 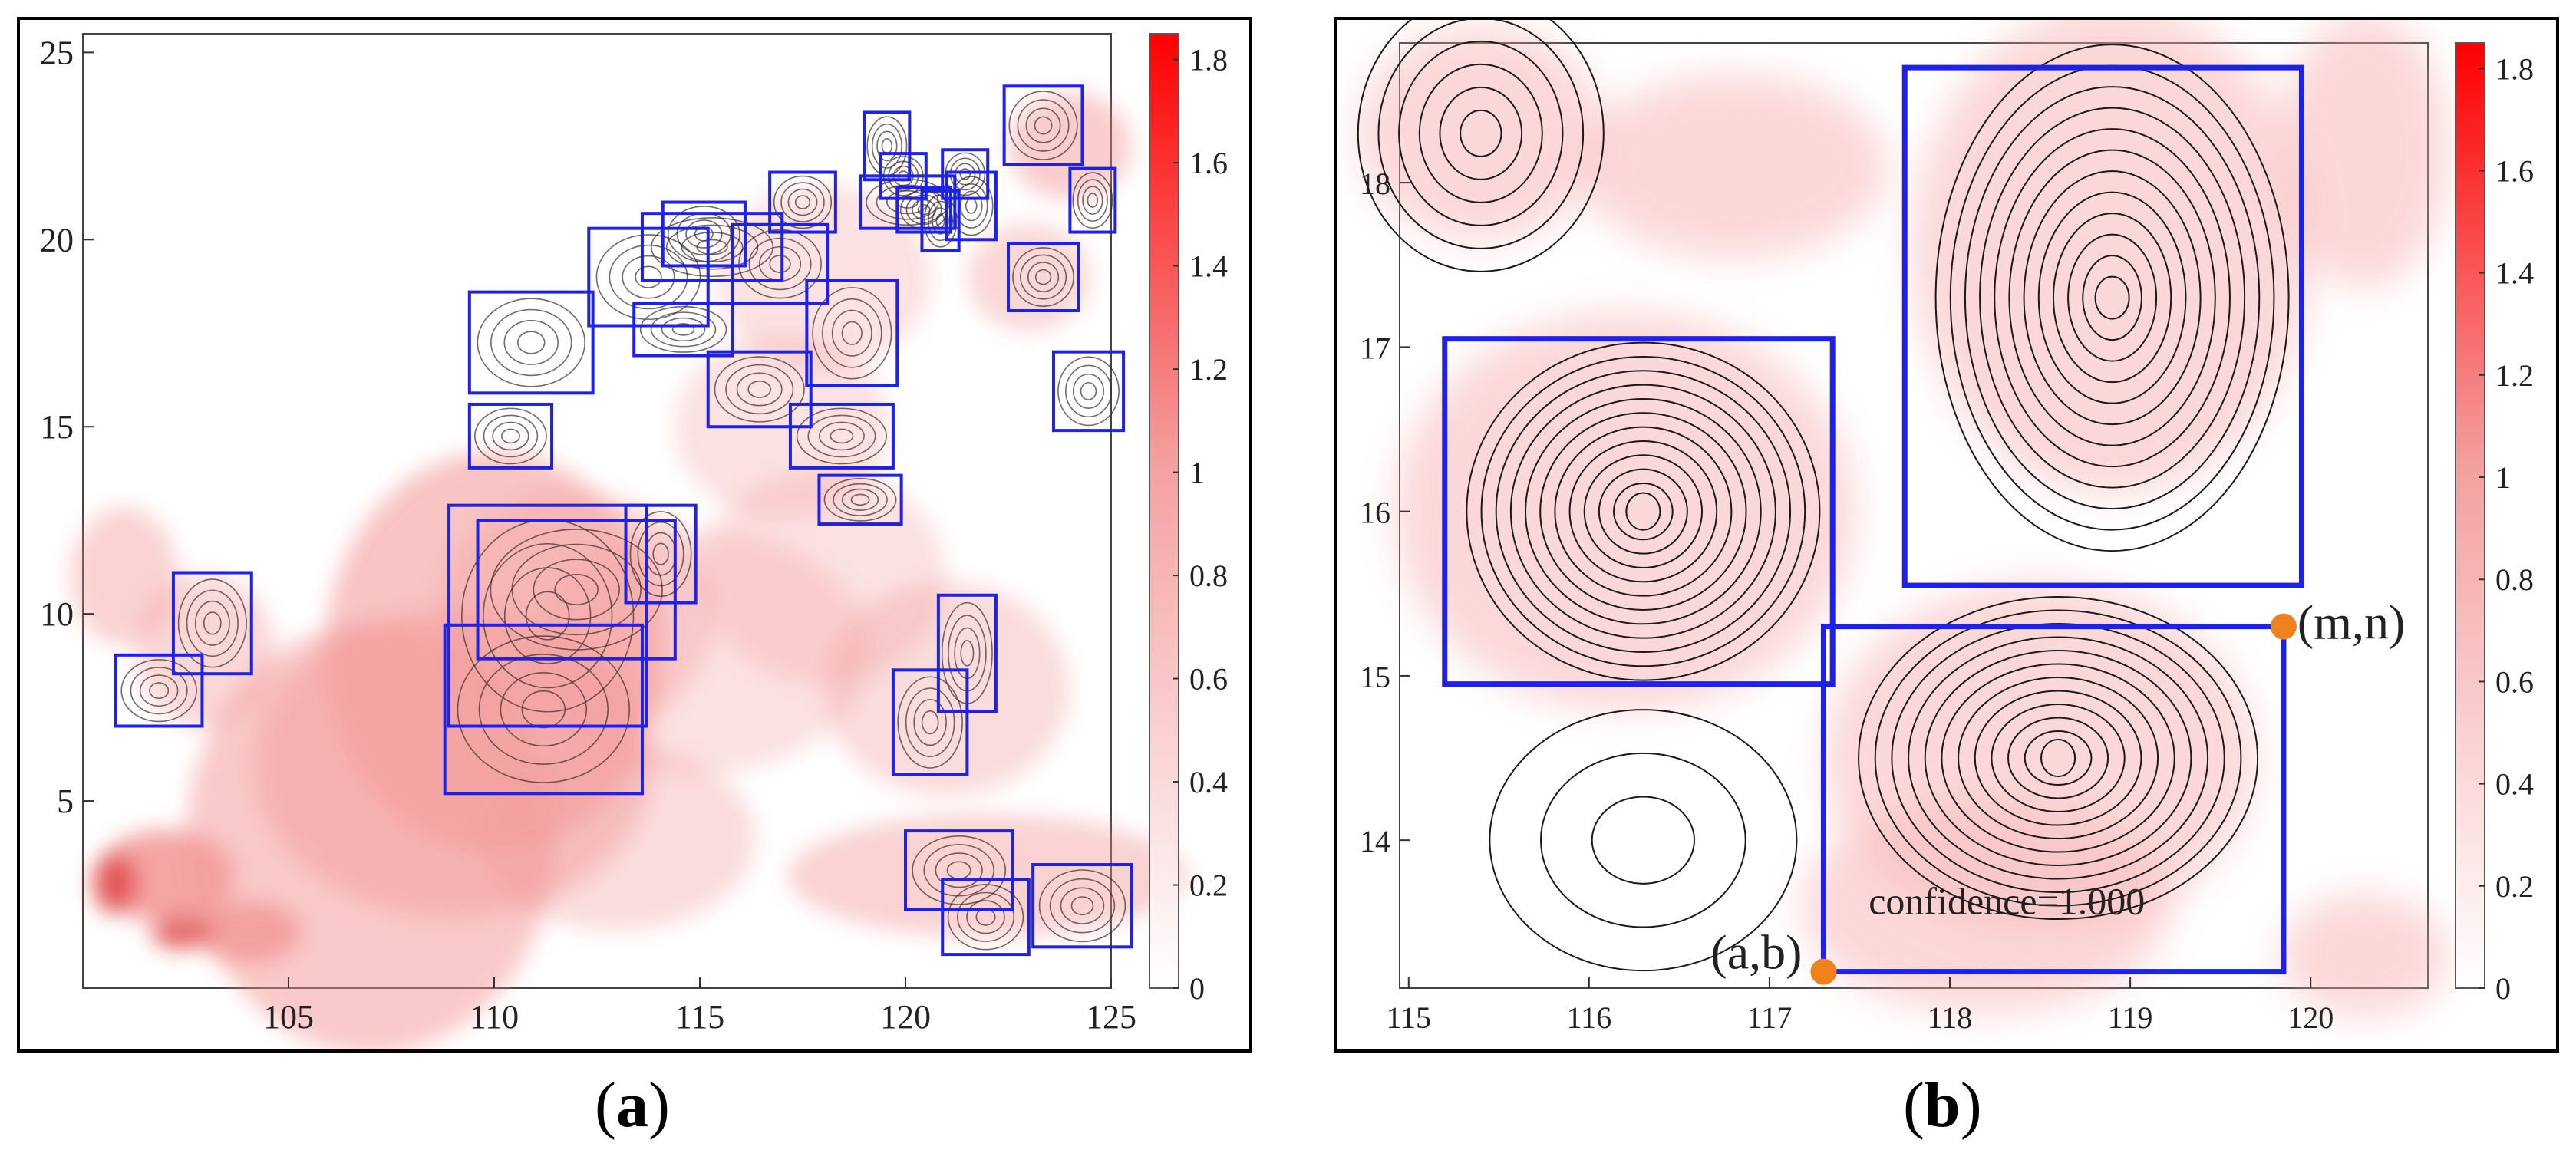 I want to click on colorbar-tick-label: 0.2, so click(x=2514, y=886).